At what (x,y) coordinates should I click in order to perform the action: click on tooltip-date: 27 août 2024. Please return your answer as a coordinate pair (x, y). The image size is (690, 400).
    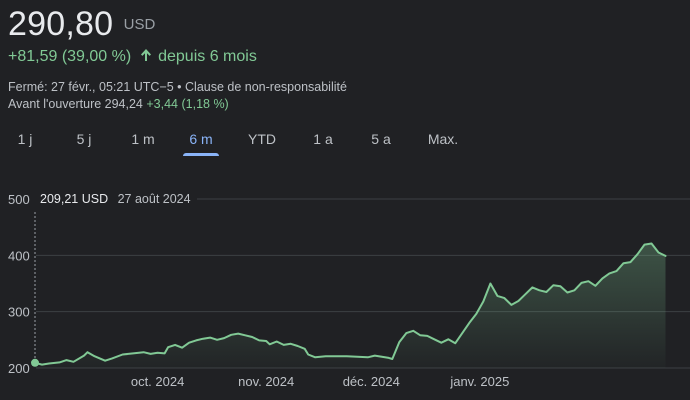
    Looking at the image, I should click on (154, 199).